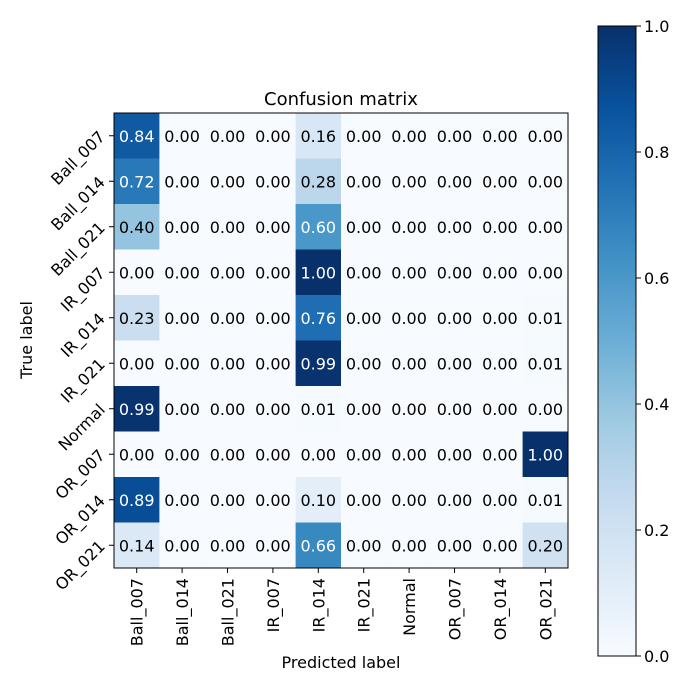 This screenshot has height=700, width=700. What do you see at coordinates (409, 607) in the screenshot?
I see `x-tick-label: Normal` at bounding box center [409, 607].